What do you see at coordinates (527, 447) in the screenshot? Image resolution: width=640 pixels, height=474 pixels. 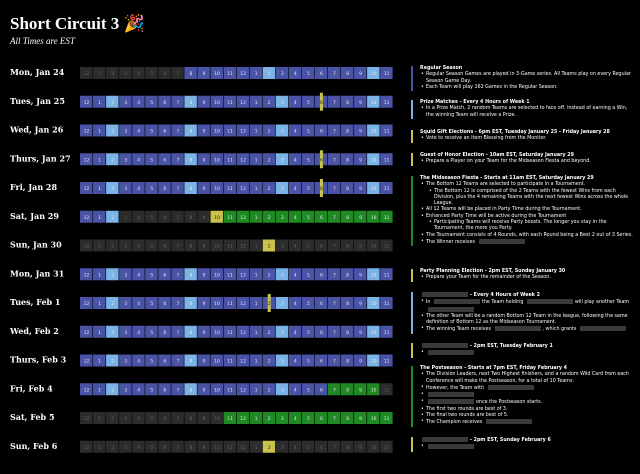 I see `bullet` at bounding box center [527, 447].